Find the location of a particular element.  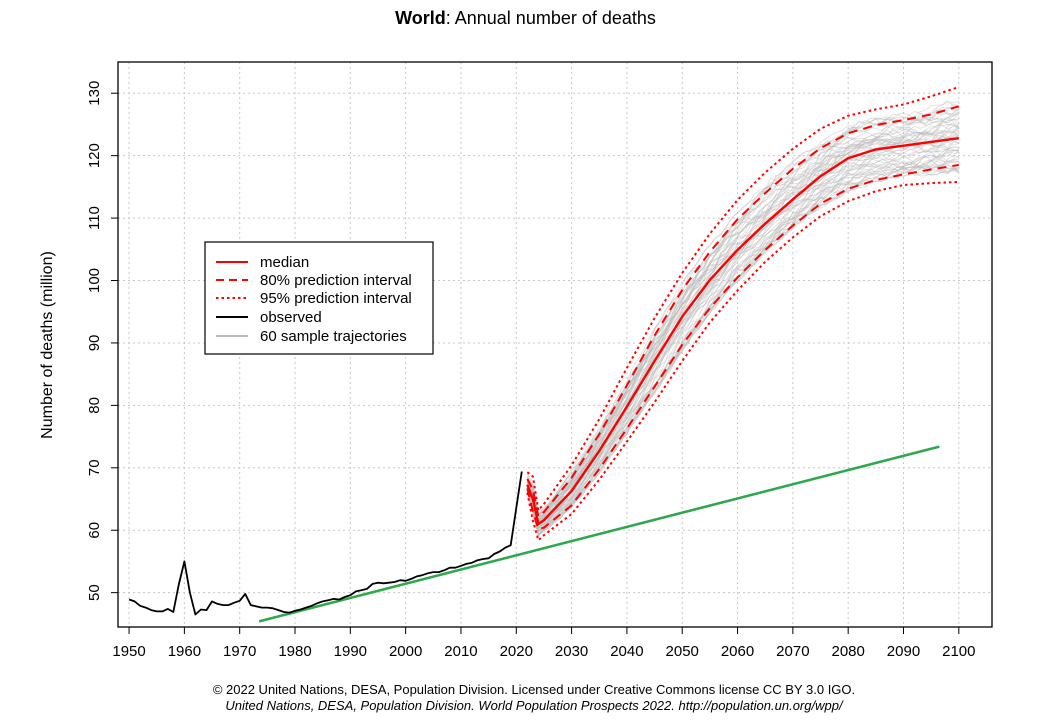

y-tick-label: 70 is located at coordinates (94, 467).